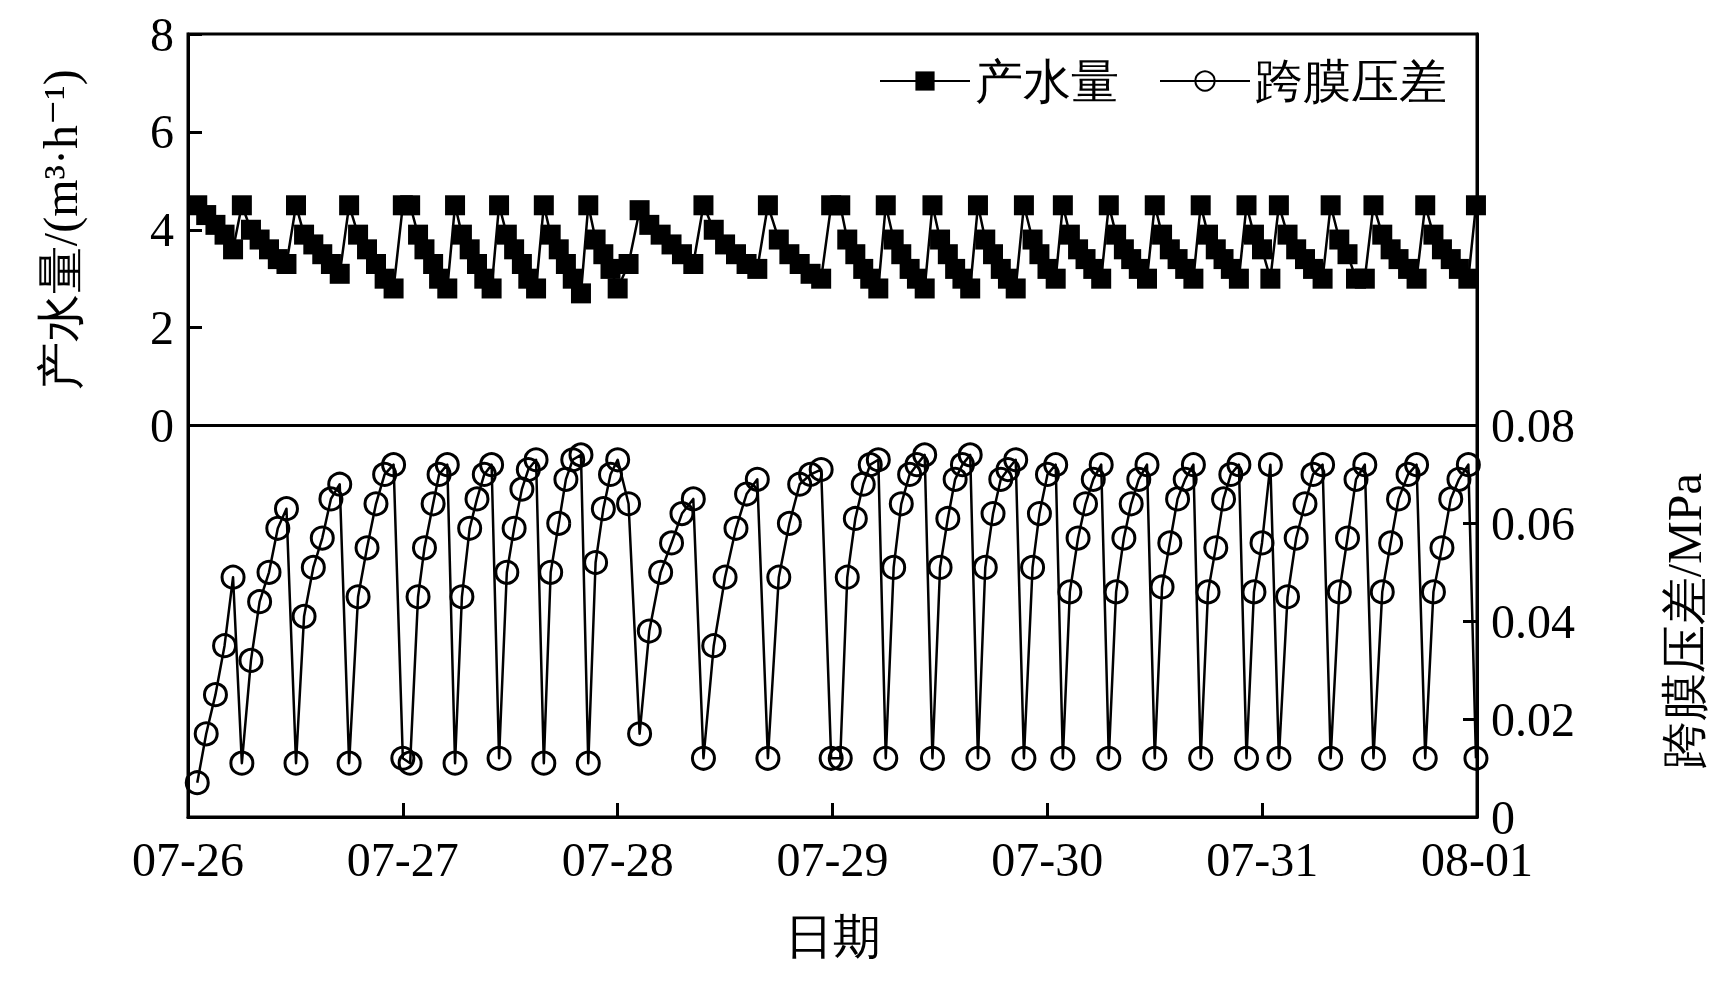  What do you see at coordinates (402, 859) in the screenshot?
I see `x-tick-label: 07-27` at bounding box center [402, 859].